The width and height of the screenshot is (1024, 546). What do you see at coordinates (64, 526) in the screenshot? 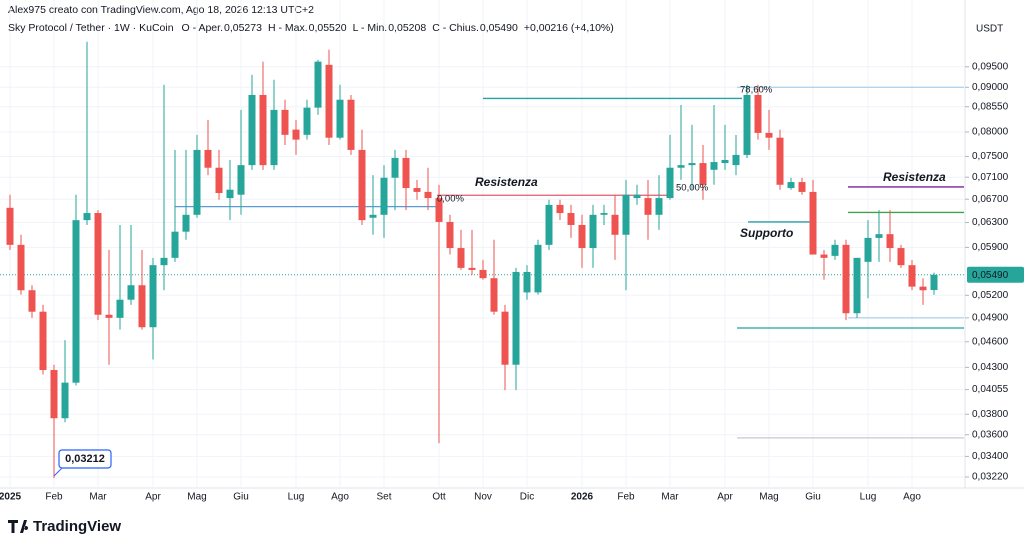
I see `brand-logo: TradingView` at bounding box center [64, 526].